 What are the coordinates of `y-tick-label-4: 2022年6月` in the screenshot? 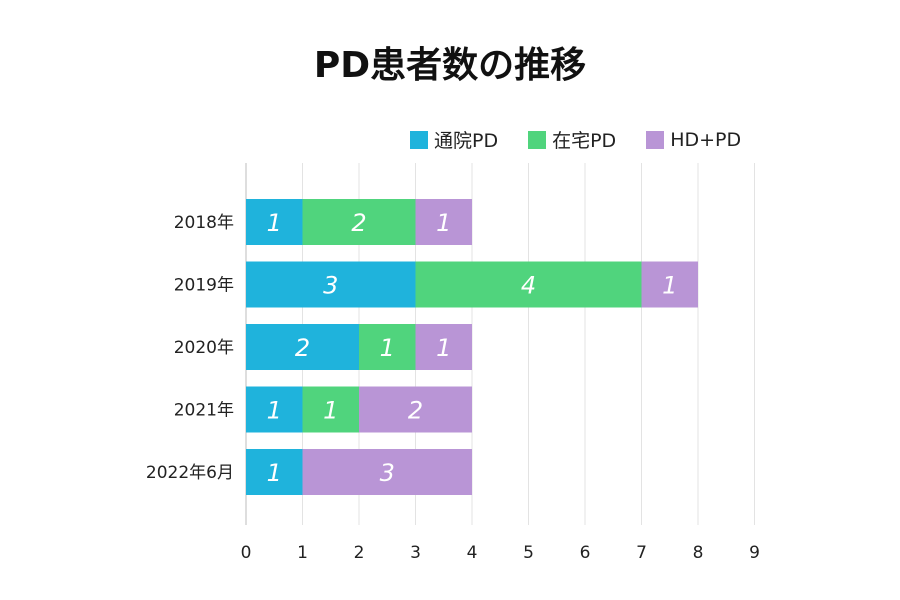 It's located at (190, 473).